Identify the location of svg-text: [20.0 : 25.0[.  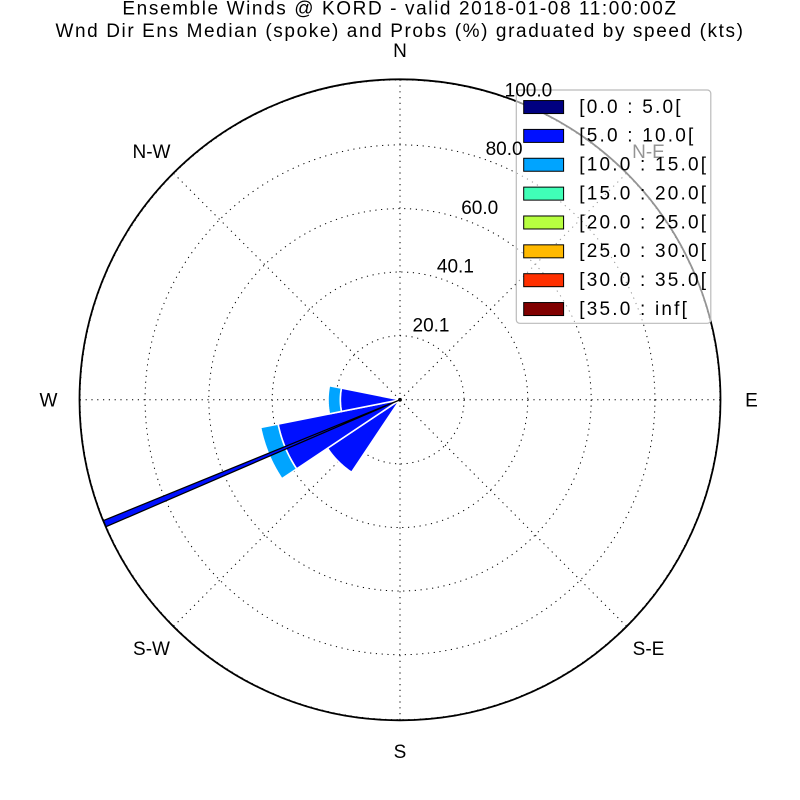
(643, 222).